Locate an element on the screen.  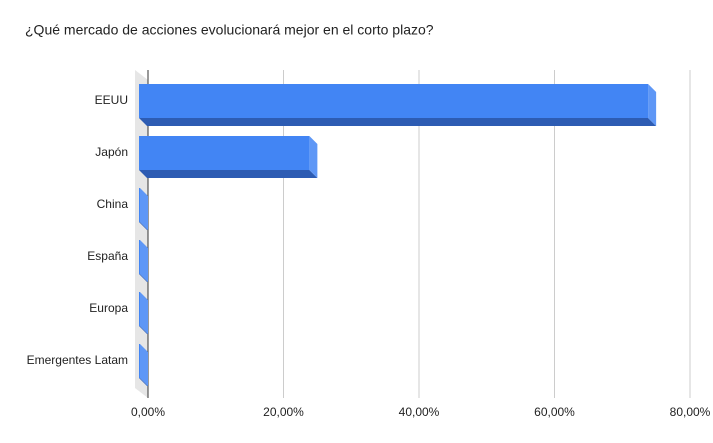
x-tick-label: 80,00% is located at coordinates (690, 412).